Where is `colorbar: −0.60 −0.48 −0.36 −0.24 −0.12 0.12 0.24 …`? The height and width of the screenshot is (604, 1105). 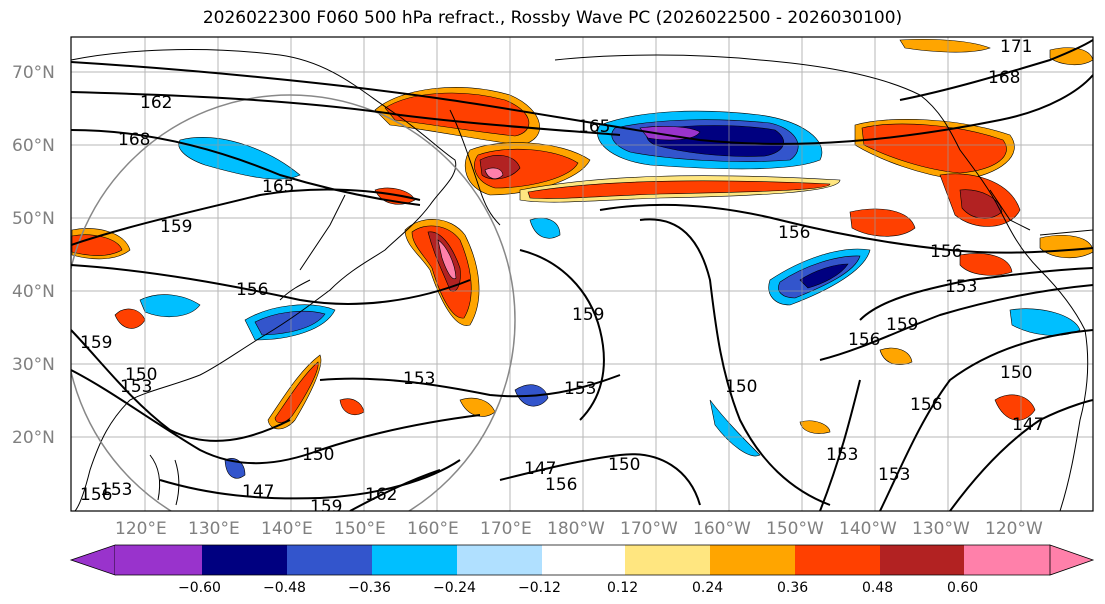 colorbar: −0.60 −0.48 −0.36 −0.24 −0.12 0.12 0.24 … is located at coordinates (582, 570).